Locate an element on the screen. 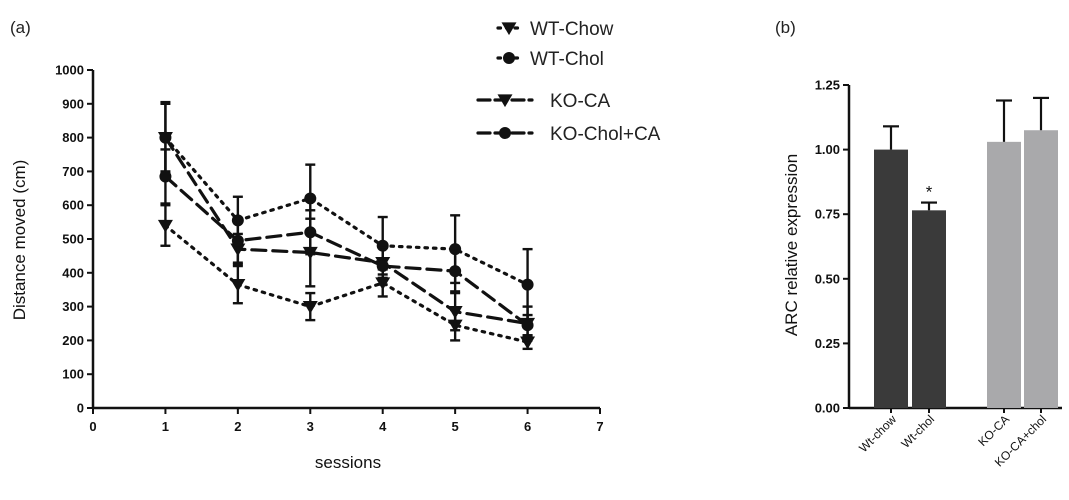 Image resolution: width=1069 pixels, height=500 pixels. bar-y-tick-label: 0.75 is located at coordinates (827, 214).